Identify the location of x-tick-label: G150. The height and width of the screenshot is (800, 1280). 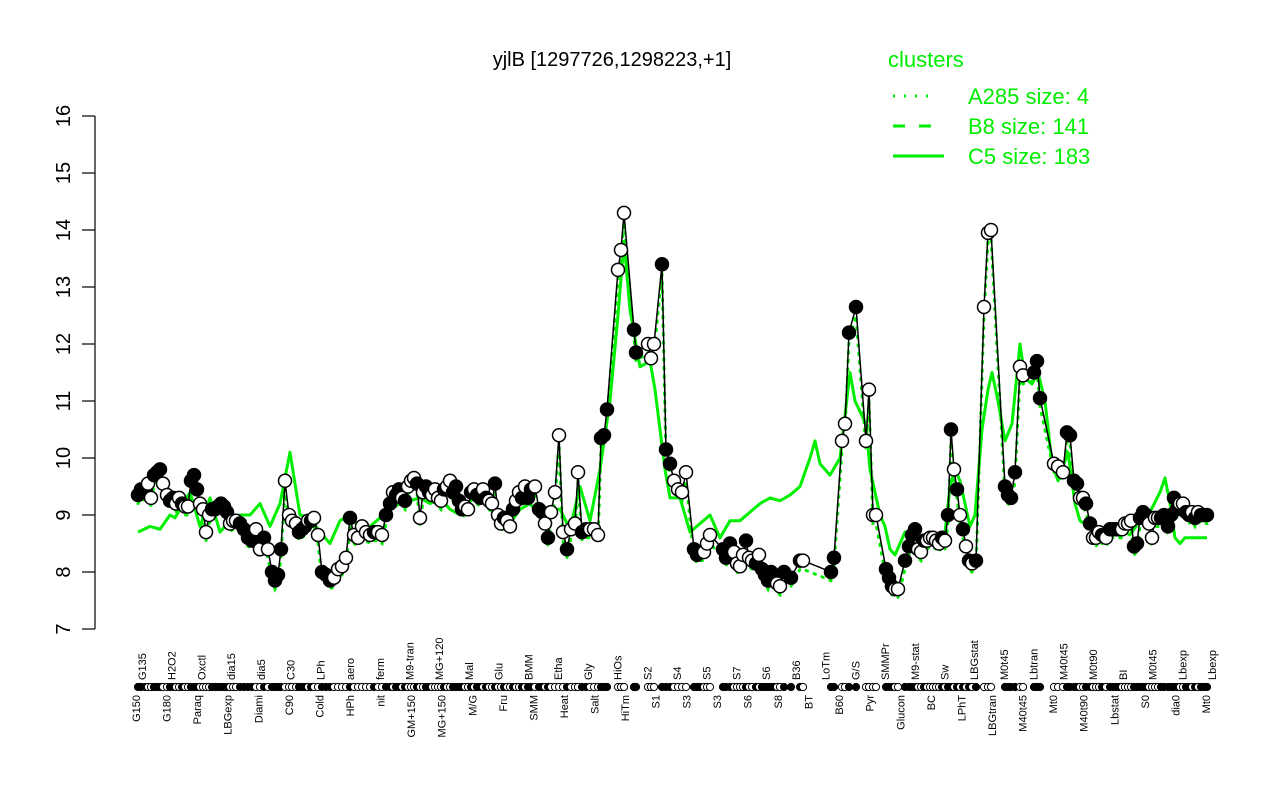
(137, 708).